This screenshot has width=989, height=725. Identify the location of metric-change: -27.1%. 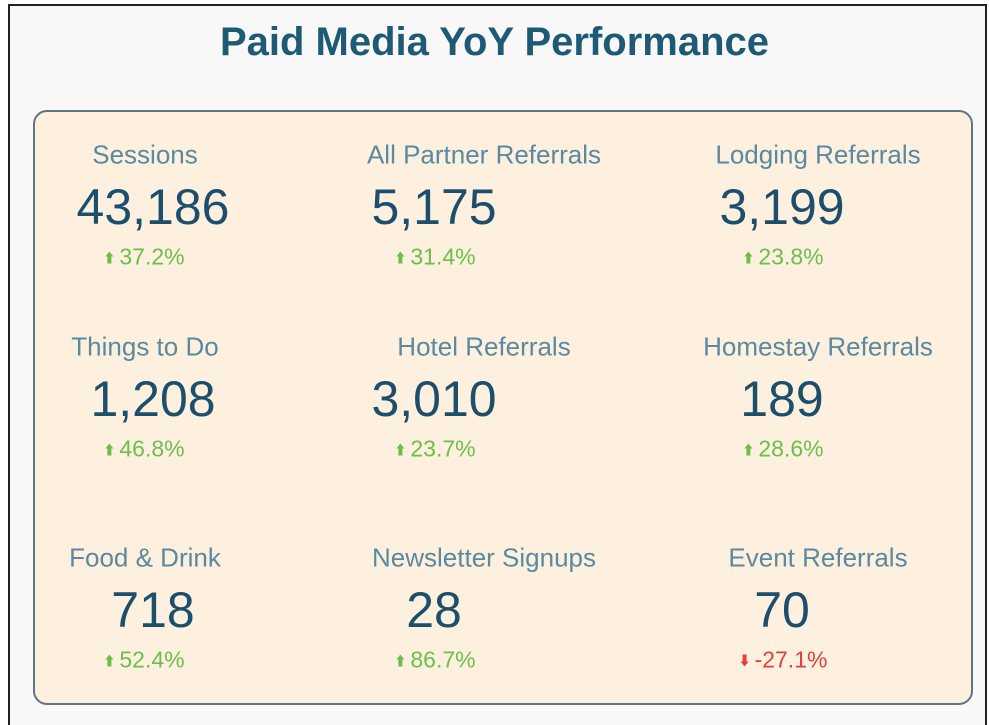
(784, 660).